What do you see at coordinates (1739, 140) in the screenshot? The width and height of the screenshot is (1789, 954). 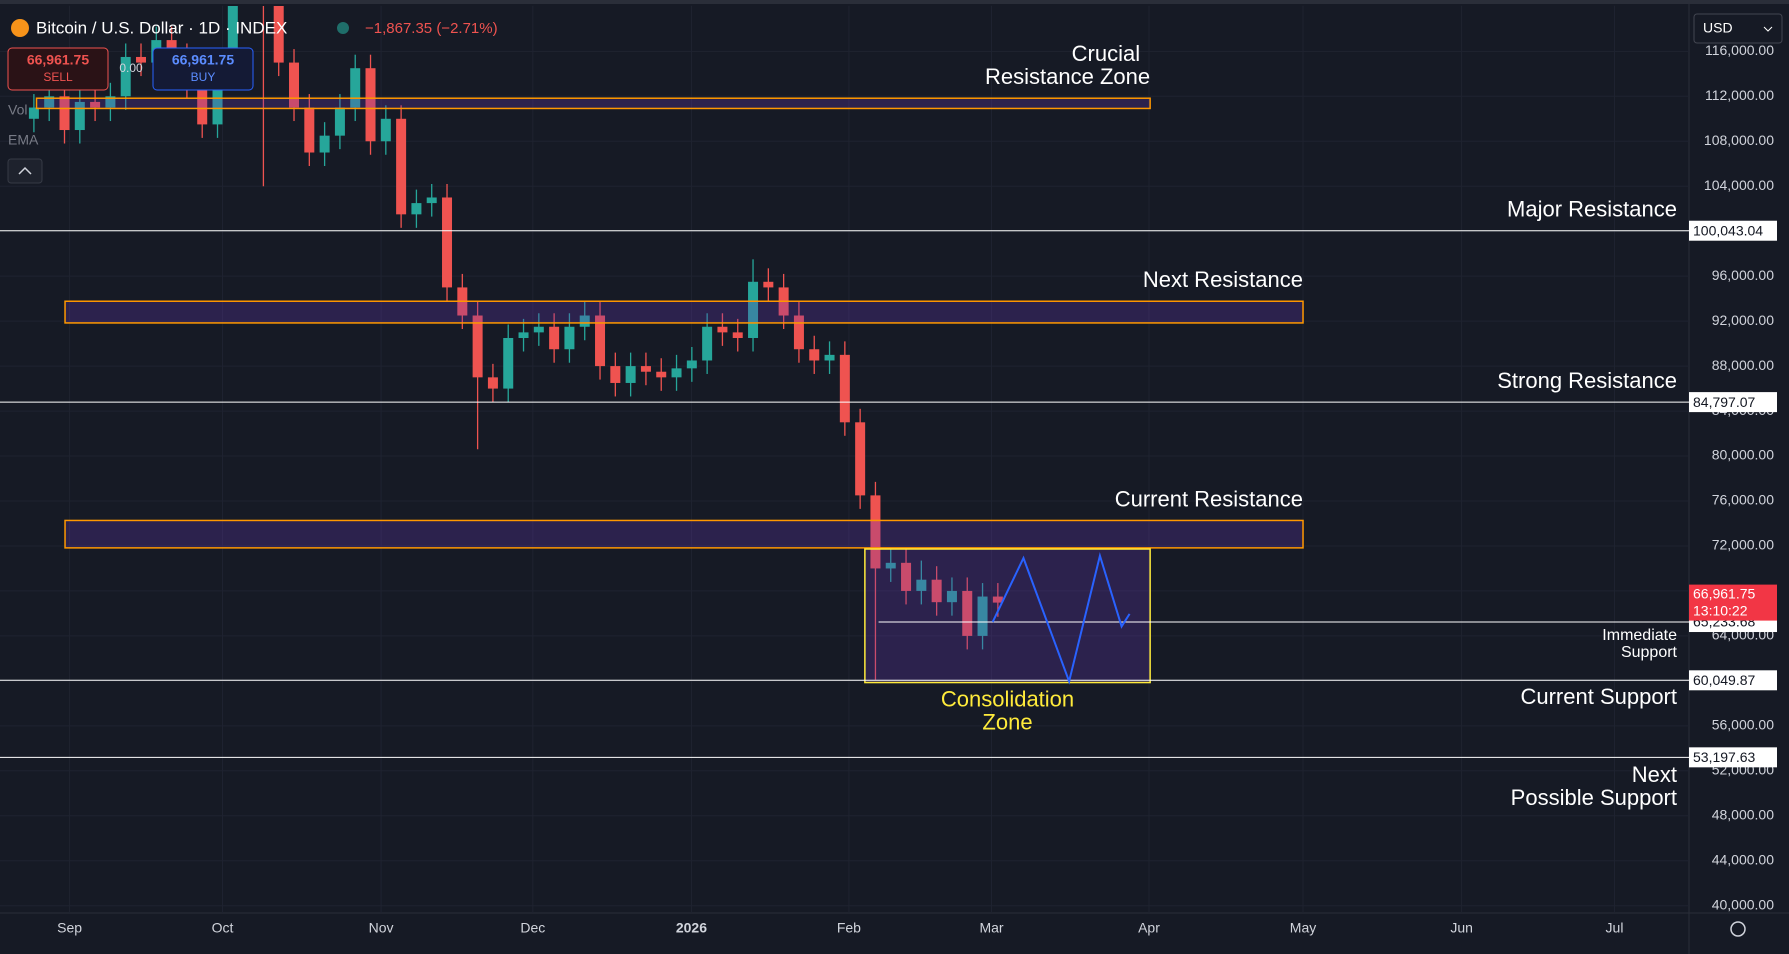 I see `y-tick-label: 108,000.00` at bounding box center [1739, 140].